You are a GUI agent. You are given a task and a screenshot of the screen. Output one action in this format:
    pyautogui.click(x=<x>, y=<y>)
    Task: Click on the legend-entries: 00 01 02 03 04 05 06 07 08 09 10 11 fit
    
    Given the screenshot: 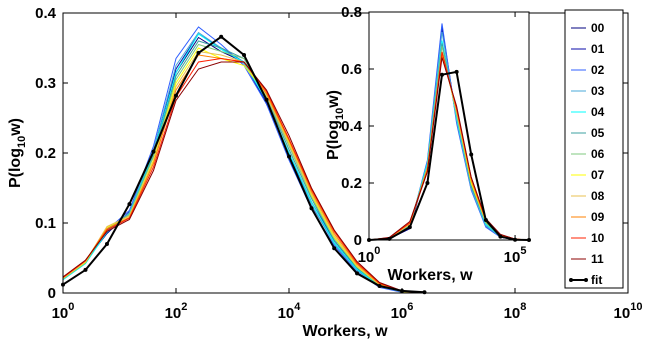 What is the action you would take?
    pyautogui.click(x=587, y=154)
    